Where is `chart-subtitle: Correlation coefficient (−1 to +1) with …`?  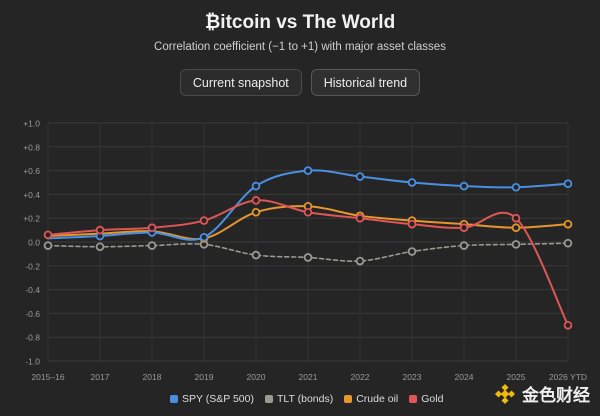 chart-subtitle: Correlation coefficient (−1 to +1) with … is located at coordinates (300, 47).